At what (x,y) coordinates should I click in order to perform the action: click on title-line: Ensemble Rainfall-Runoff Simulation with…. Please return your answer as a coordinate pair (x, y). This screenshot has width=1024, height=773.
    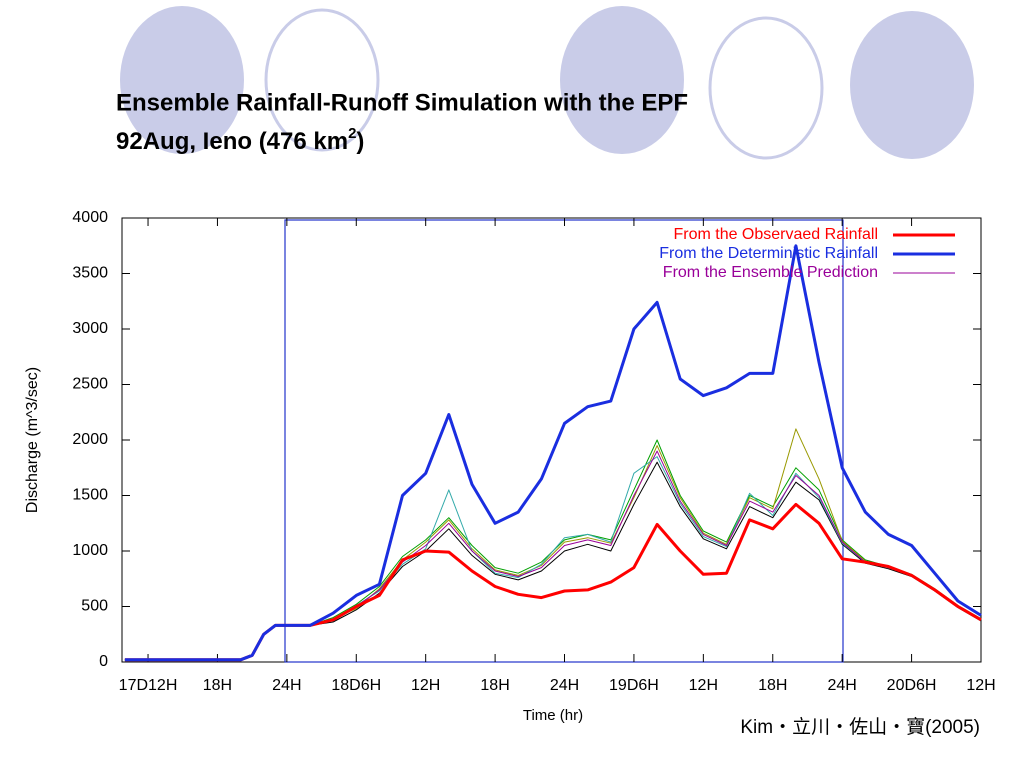
    Looking at the image, I should click on (402, 102).